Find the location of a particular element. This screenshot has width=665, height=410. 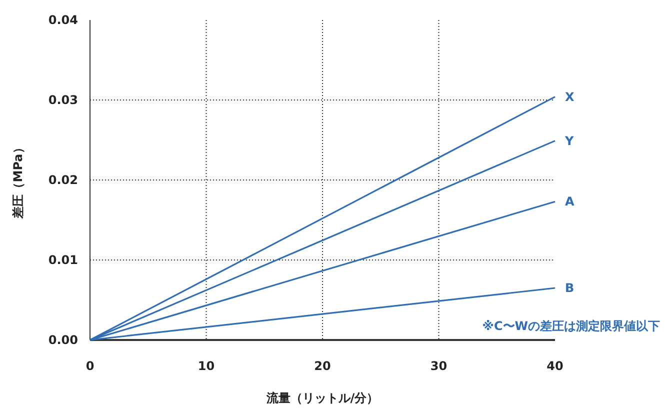

series-label: A is located at coordinates (570, 201).